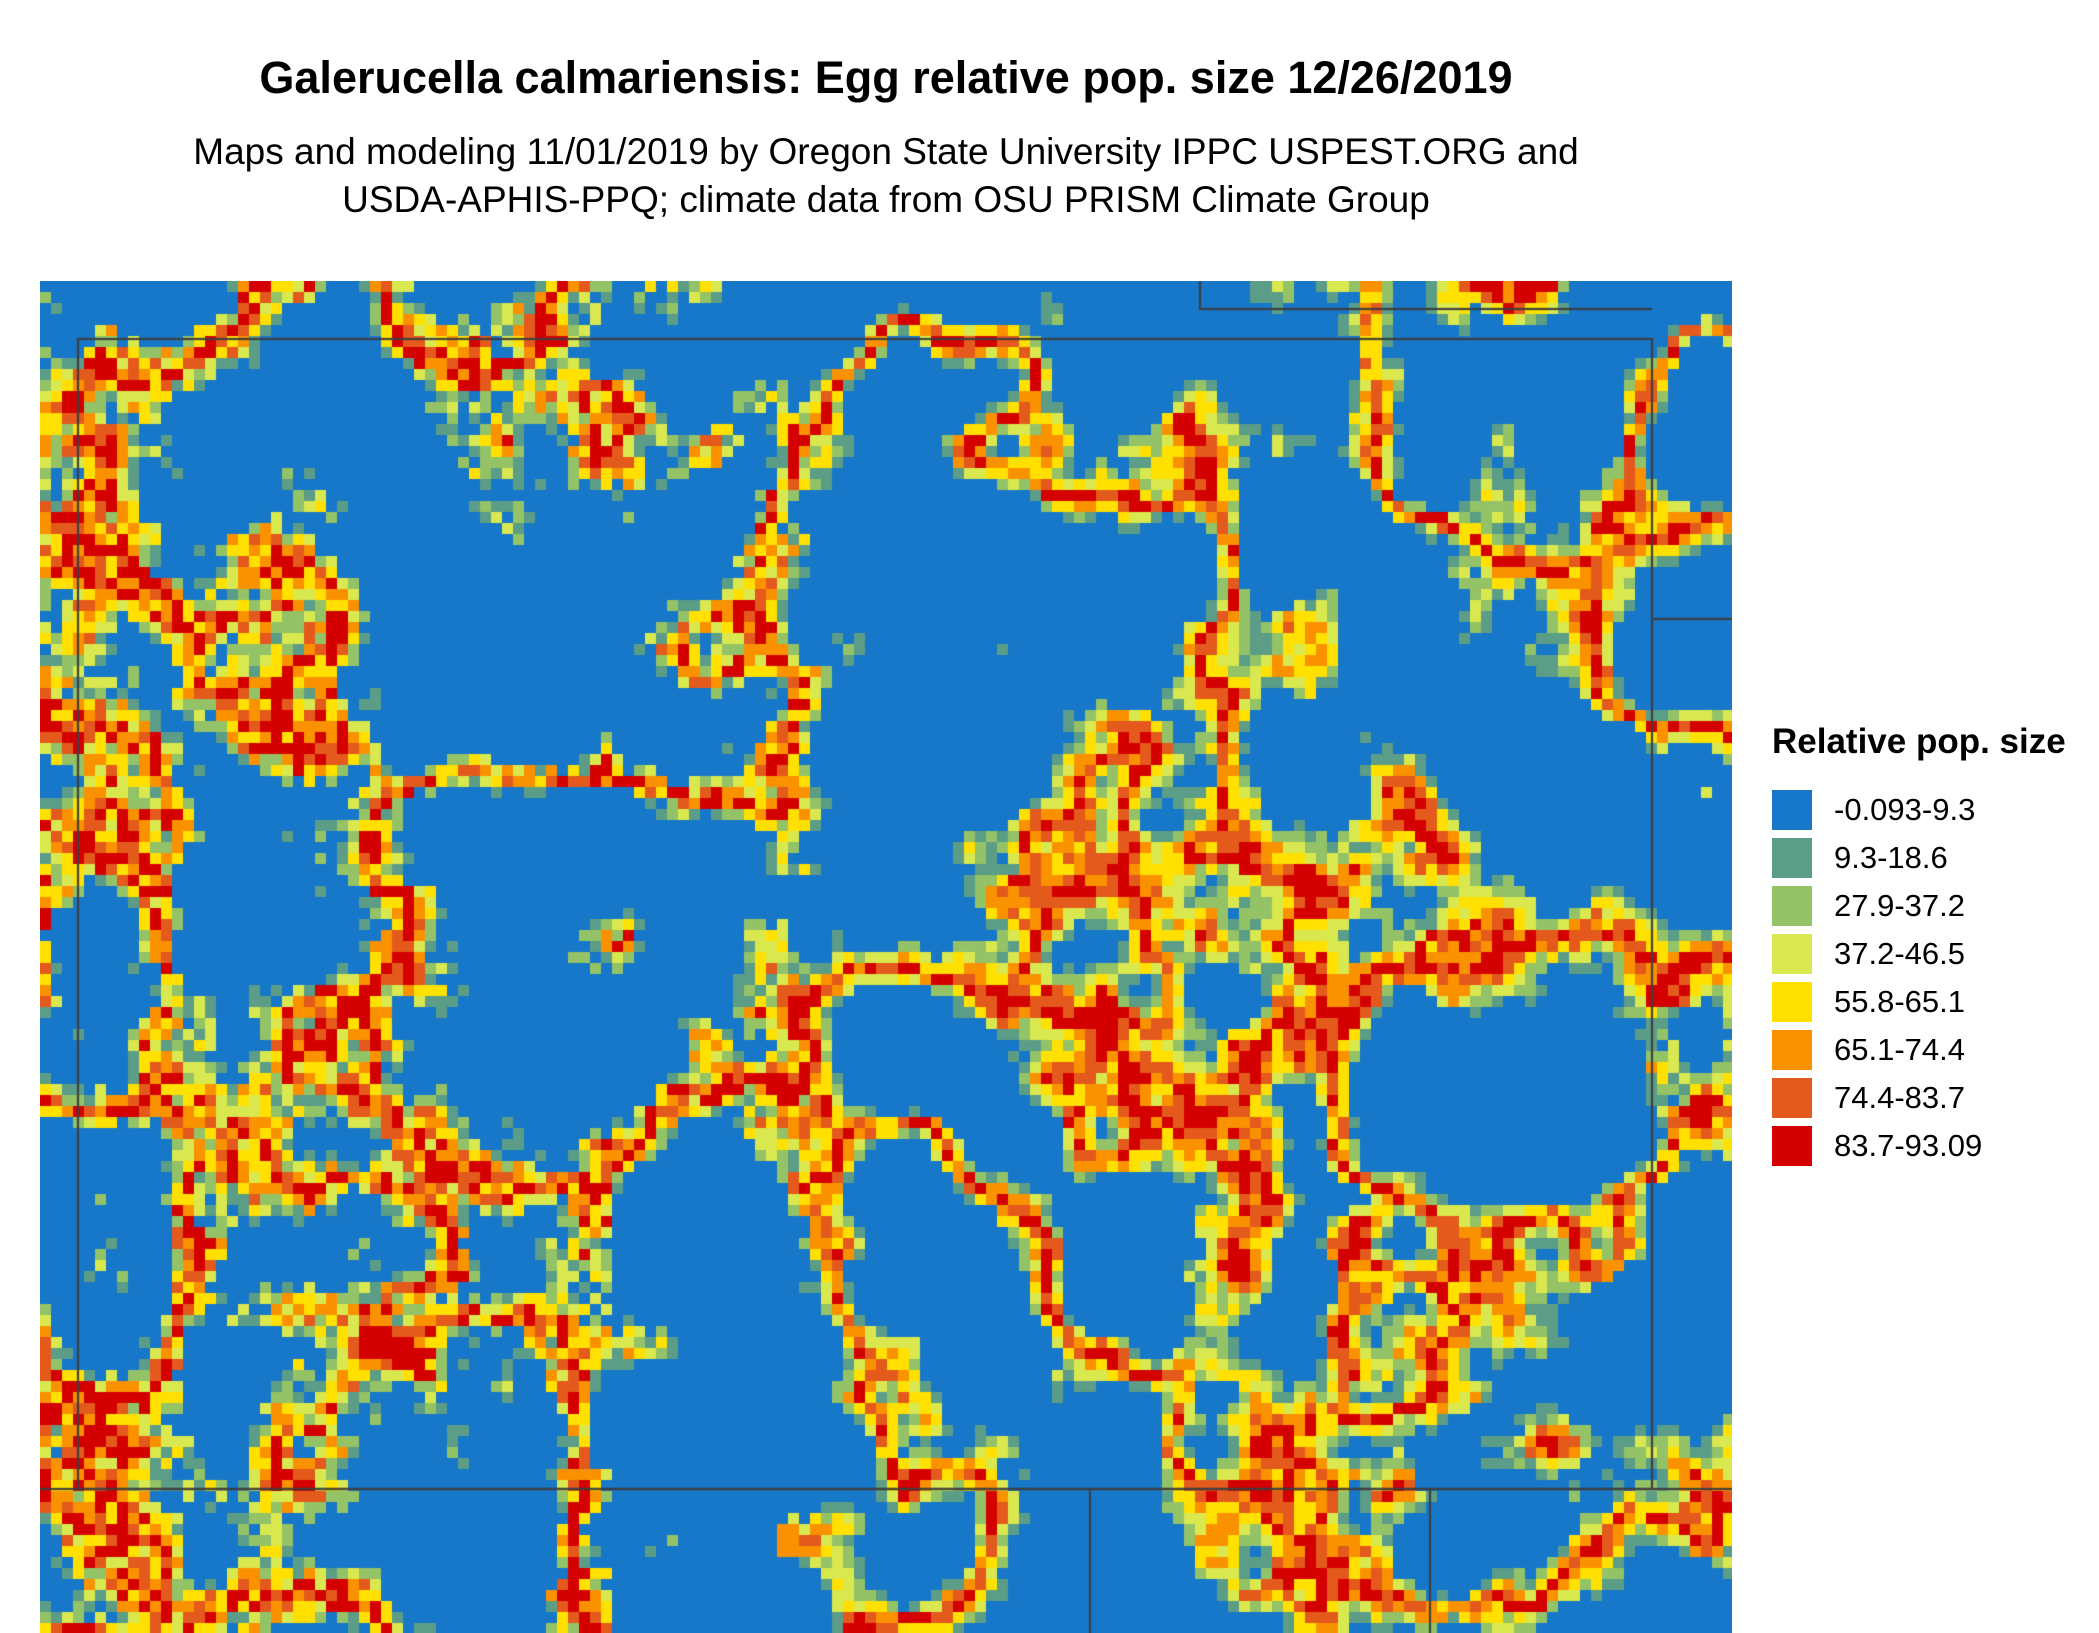  I want to click on legend-label: -0.093-9.3, so click(1905, 809).